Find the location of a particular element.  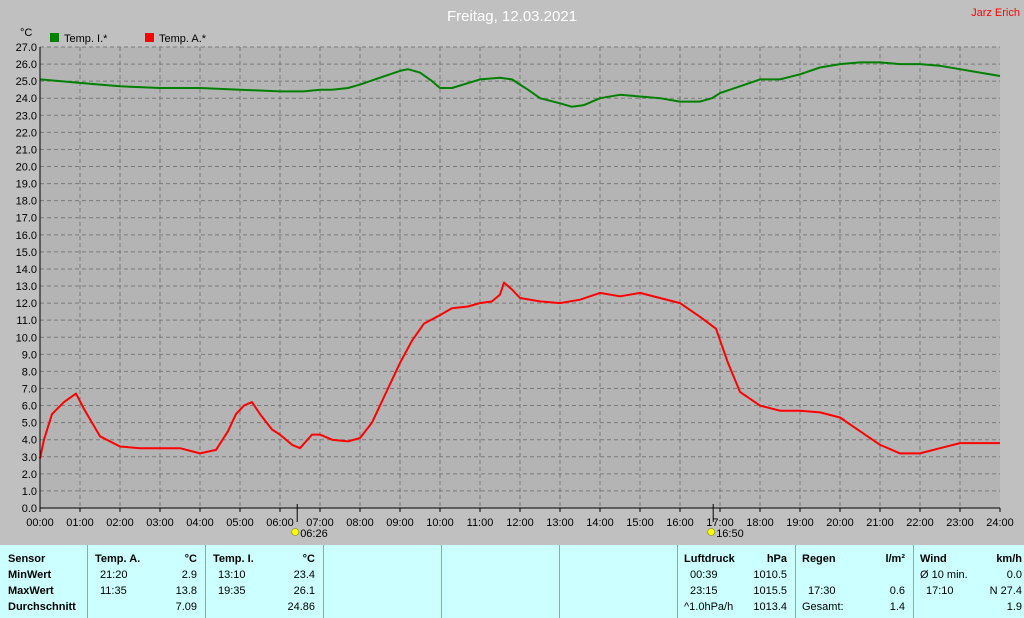

y-tick-label: 24.0 is located at coordinates (26, 99).